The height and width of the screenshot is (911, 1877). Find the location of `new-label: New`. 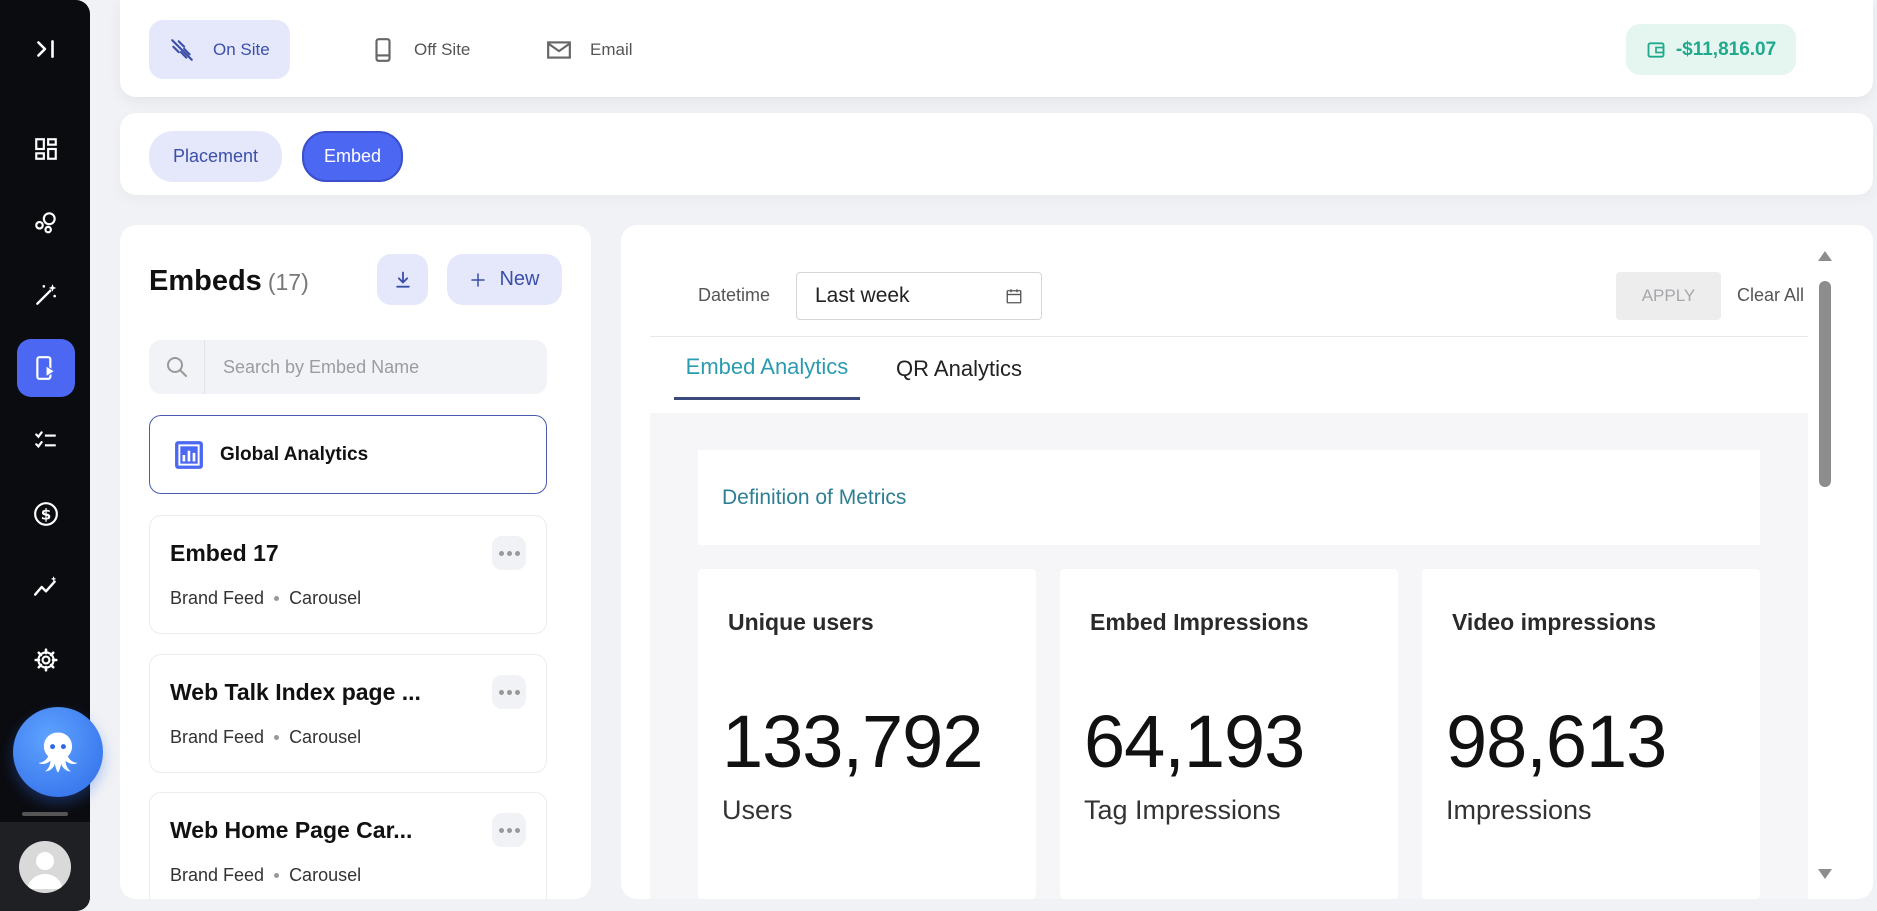

new-label: New is located at coordinates (519, 279).